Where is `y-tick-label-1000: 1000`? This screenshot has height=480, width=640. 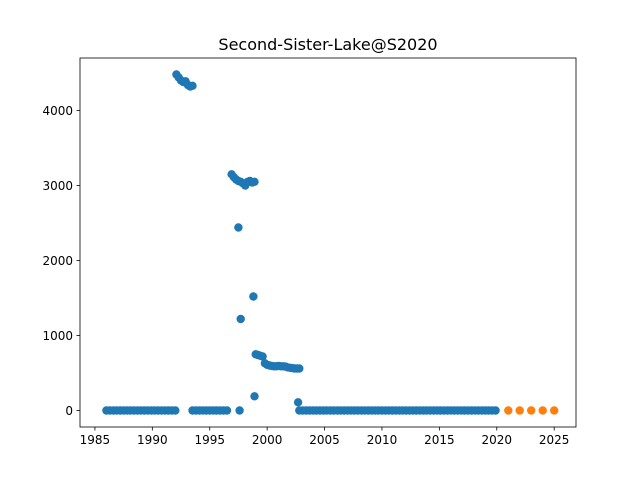
y-tick-label-1000: 1000 is located at coordinates (57, 336).